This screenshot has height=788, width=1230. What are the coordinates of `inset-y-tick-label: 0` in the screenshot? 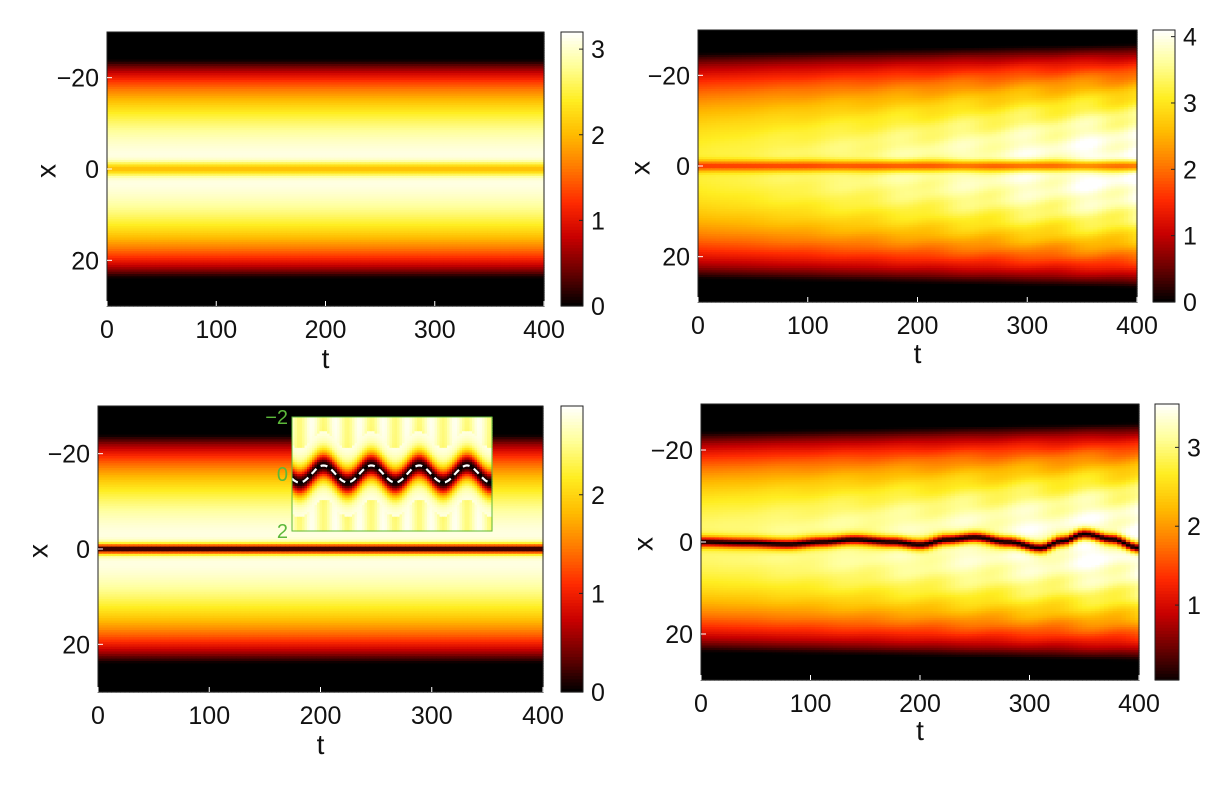 It's located at (282, 475).